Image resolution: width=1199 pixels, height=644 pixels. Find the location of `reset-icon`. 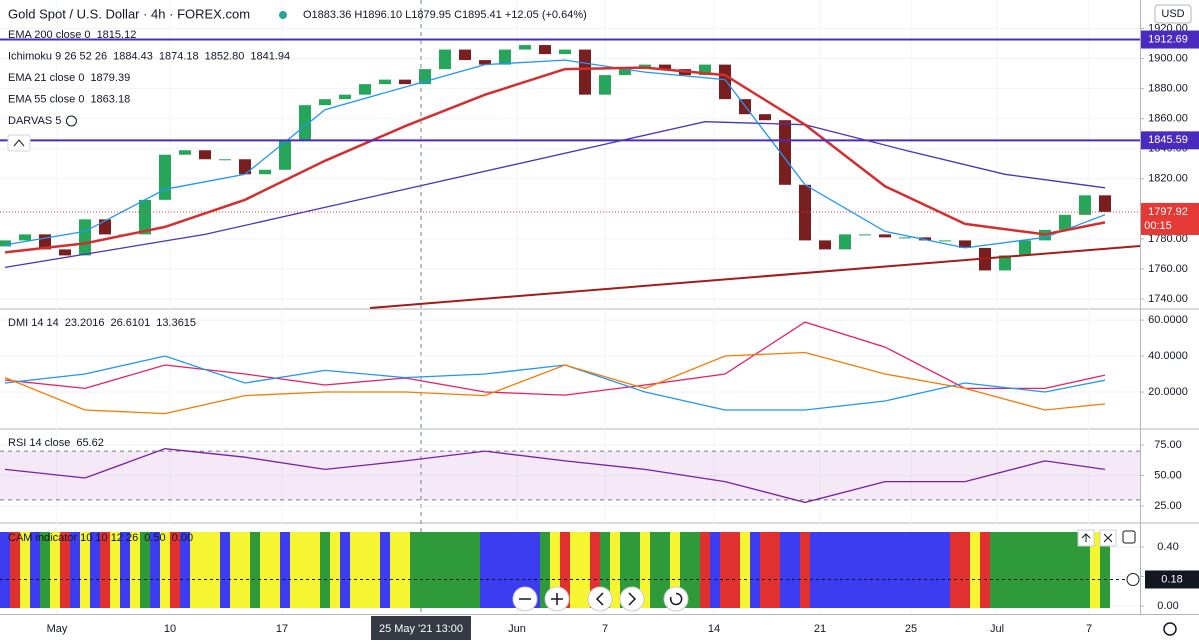

reset-icon is located at coordinates (676, 599).